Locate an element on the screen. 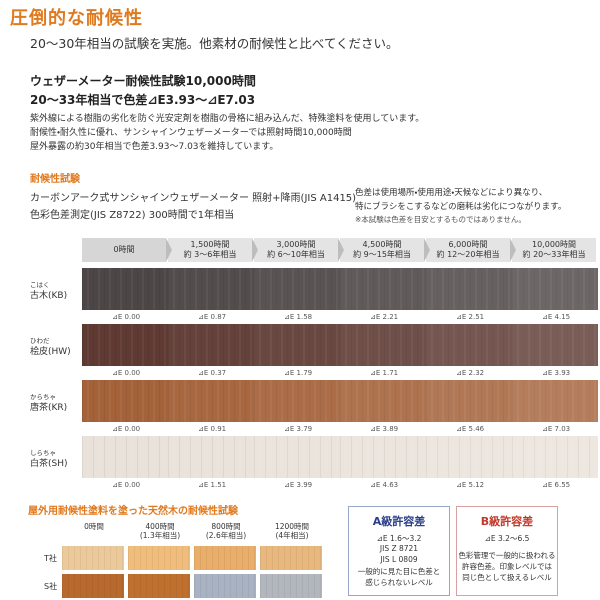 The image size is (600, 600). delta-e: ⊿E 1.58 is located at coordinates (298, 317).